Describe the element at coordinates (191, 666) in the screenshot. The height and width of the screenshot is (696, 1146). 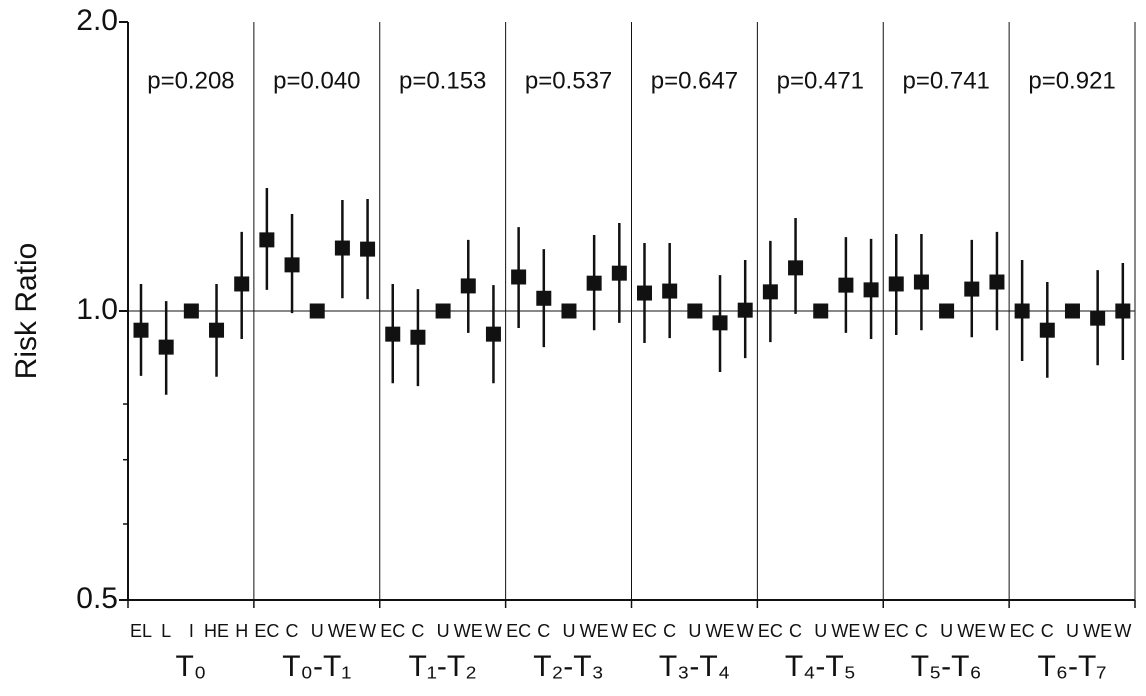
I see `group-label: T₀` at that location.